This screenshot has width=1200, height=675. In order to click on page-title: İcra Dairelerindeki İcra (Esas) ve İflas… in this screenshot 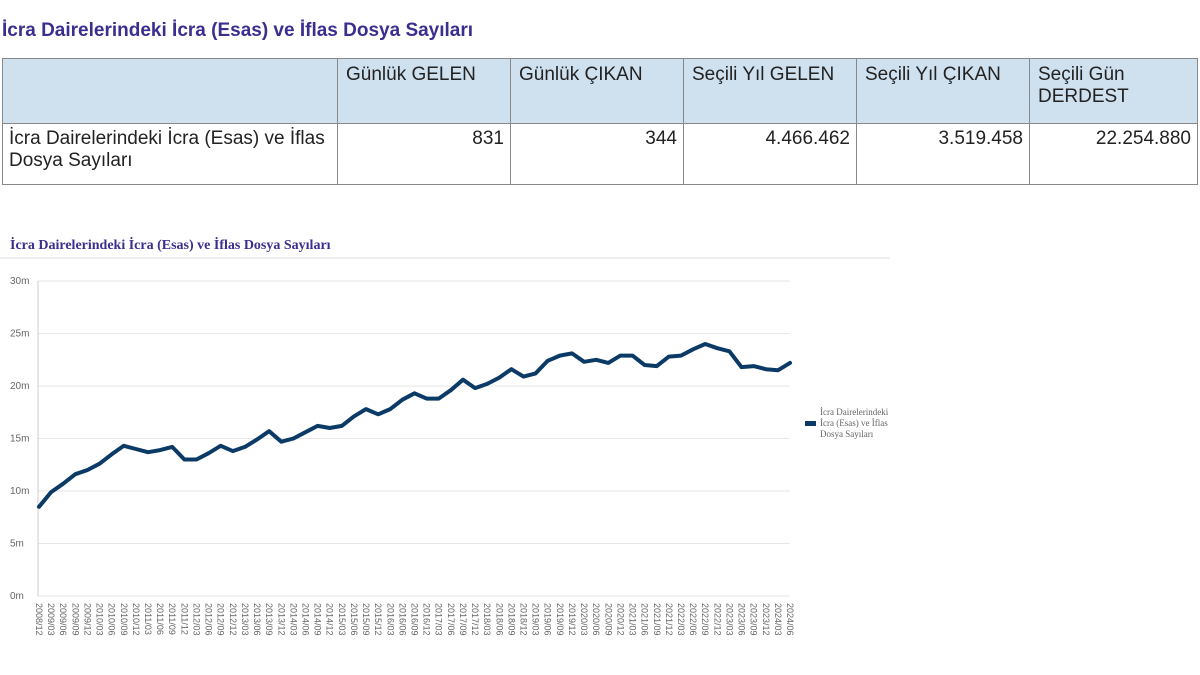, I will do `click(238, 30)`.